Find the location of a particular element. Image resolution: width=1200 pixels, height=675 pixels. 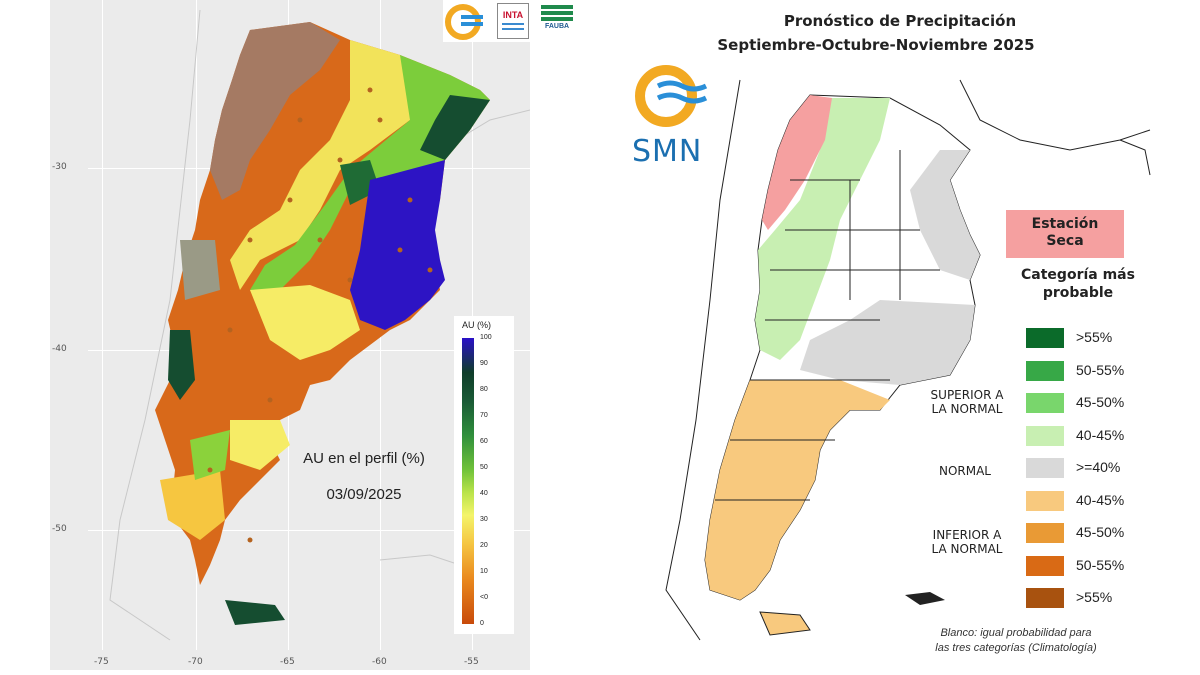

scale-tick: 0 is located at coordinates (482, 623).